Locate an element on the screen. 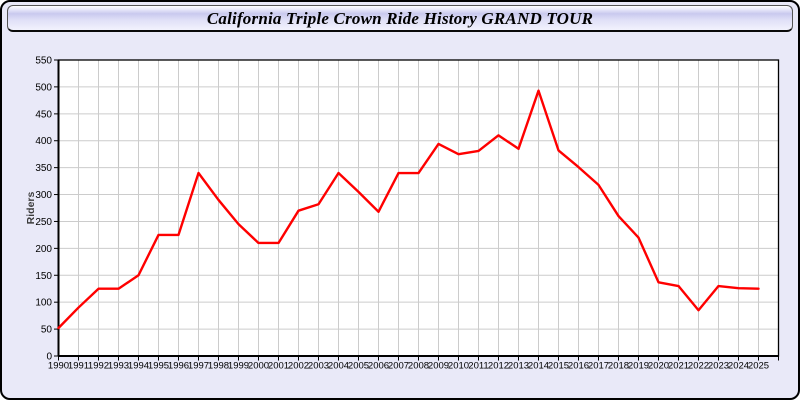  y-axis-label: 150 is located at coordinates (43, 276).